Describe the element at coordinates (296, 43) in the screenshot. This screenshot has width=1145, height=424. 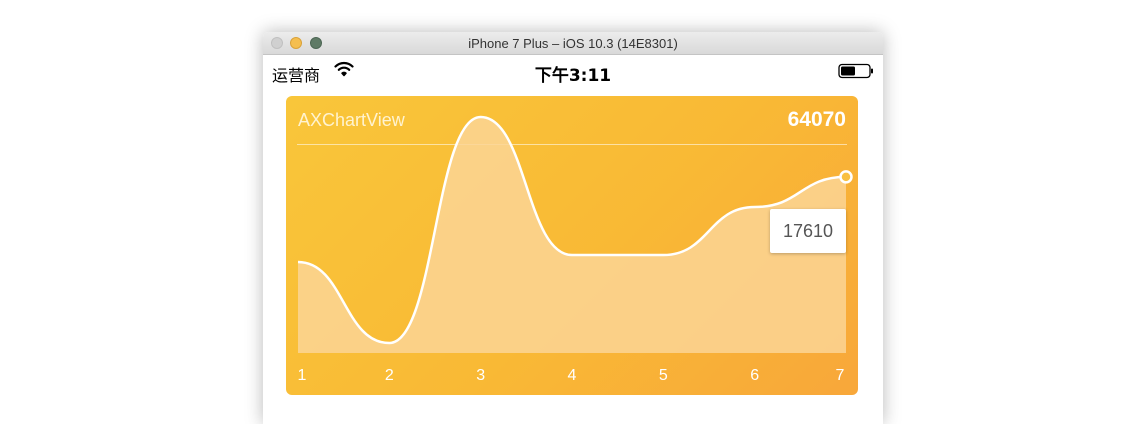
I see `minimize-window-button` at that location.